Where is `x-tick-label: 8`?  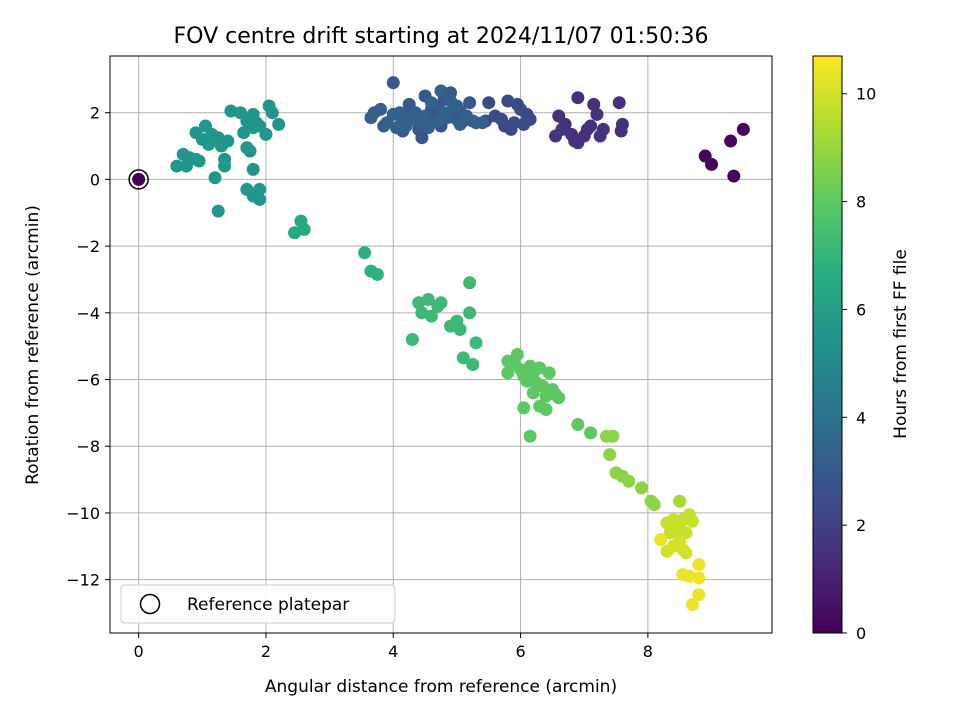
x-tick-label: 8 is located at coordinates (648, 651).